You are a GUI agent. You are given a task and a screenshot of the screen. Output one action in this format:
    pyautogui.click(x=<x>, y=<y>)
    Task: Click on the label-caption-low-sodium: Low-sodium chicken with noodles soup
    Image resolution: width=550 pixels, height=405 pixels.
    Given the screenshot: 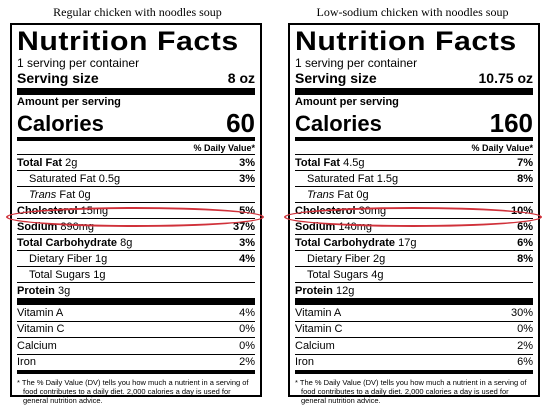 What is the action you would take?
    pyautogui.click(x=412, y=12)
    